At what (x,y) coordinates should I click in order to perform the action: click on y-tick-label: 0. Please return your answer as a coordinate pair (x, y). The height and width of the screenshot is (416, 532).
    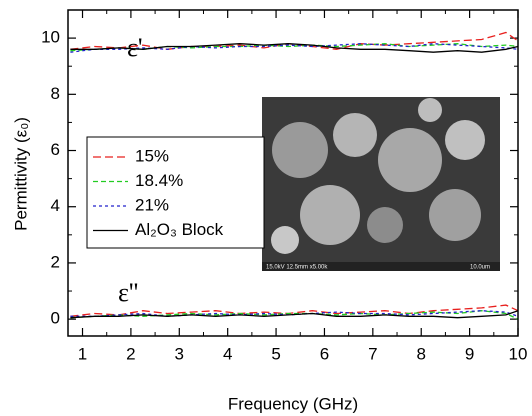
    Looking at the image, I should click on (55, 318).